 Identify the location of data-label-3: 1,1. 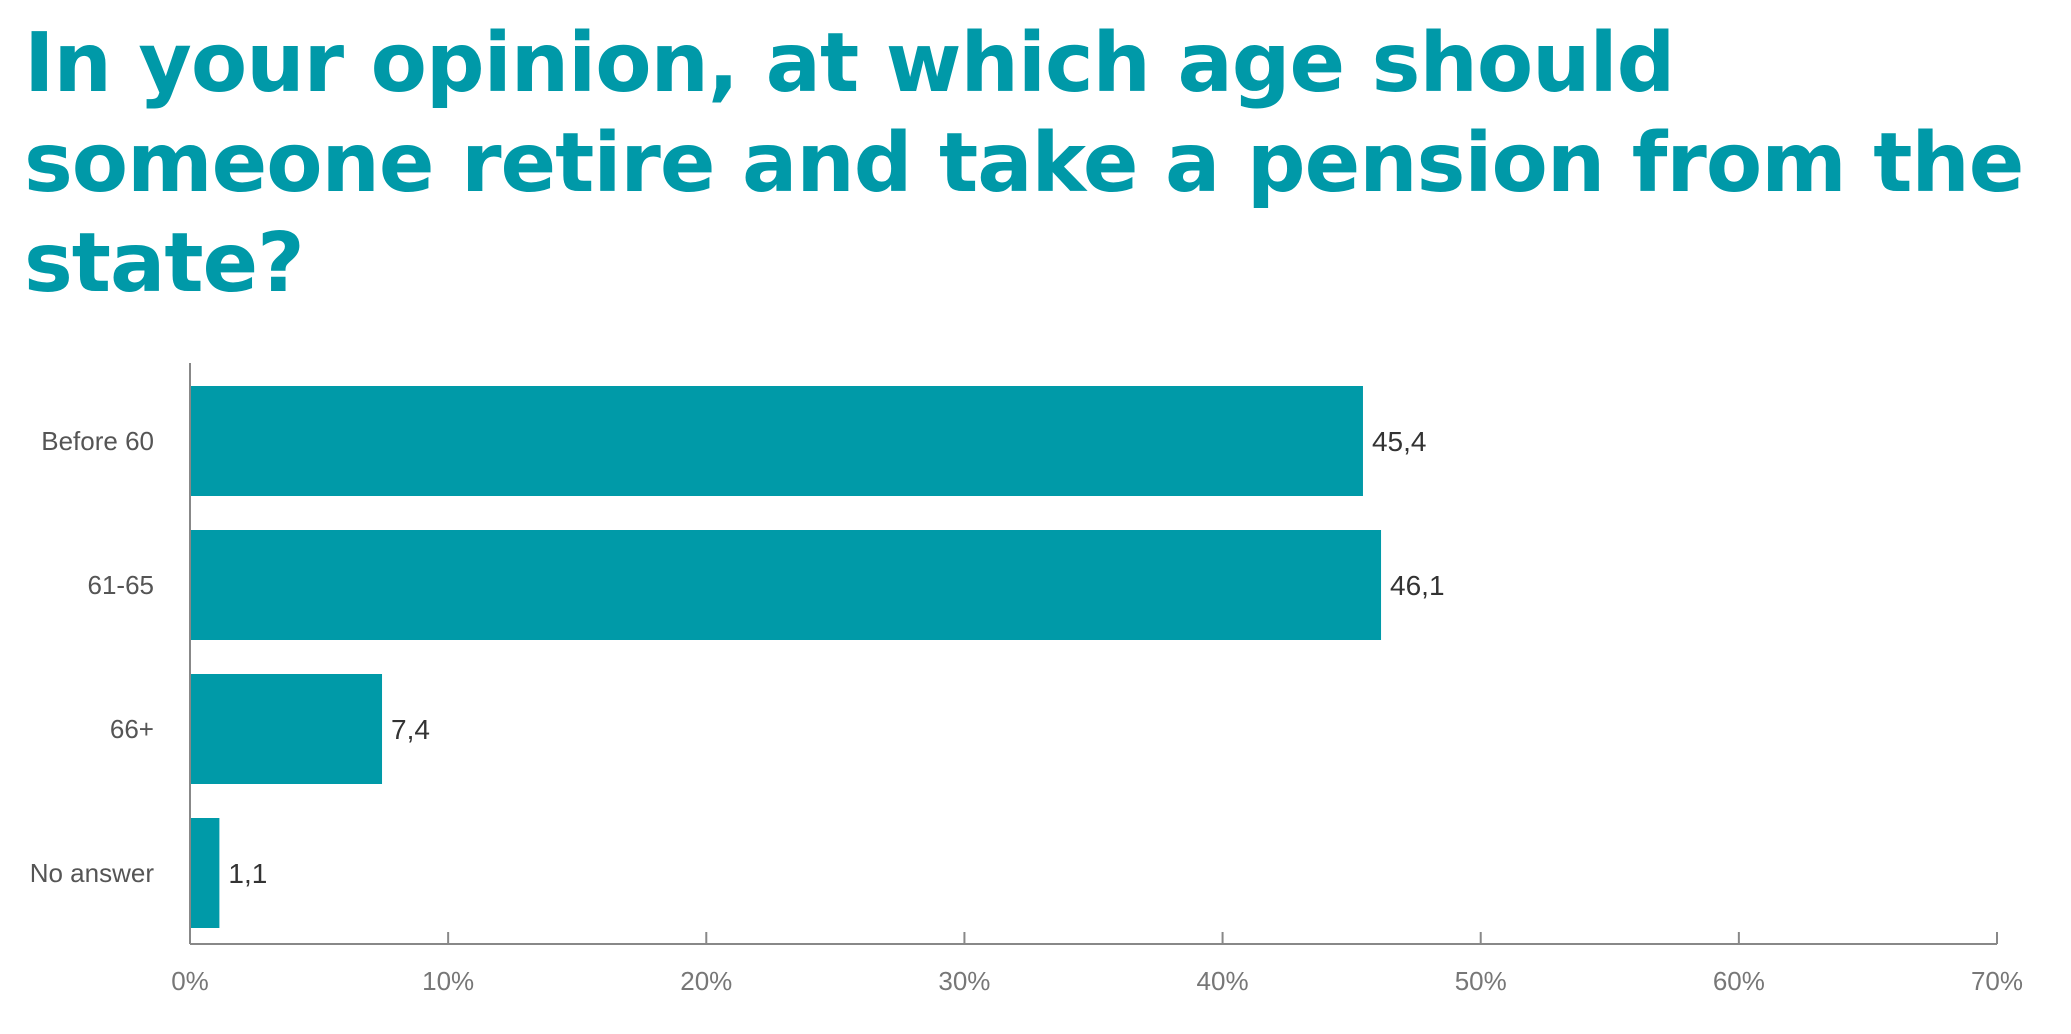
(247, 873).